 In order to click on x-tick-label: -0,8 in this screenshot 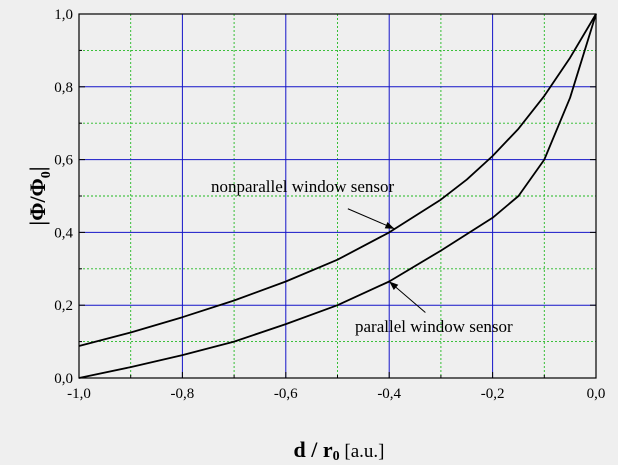, I will do `click(183, 394)`.